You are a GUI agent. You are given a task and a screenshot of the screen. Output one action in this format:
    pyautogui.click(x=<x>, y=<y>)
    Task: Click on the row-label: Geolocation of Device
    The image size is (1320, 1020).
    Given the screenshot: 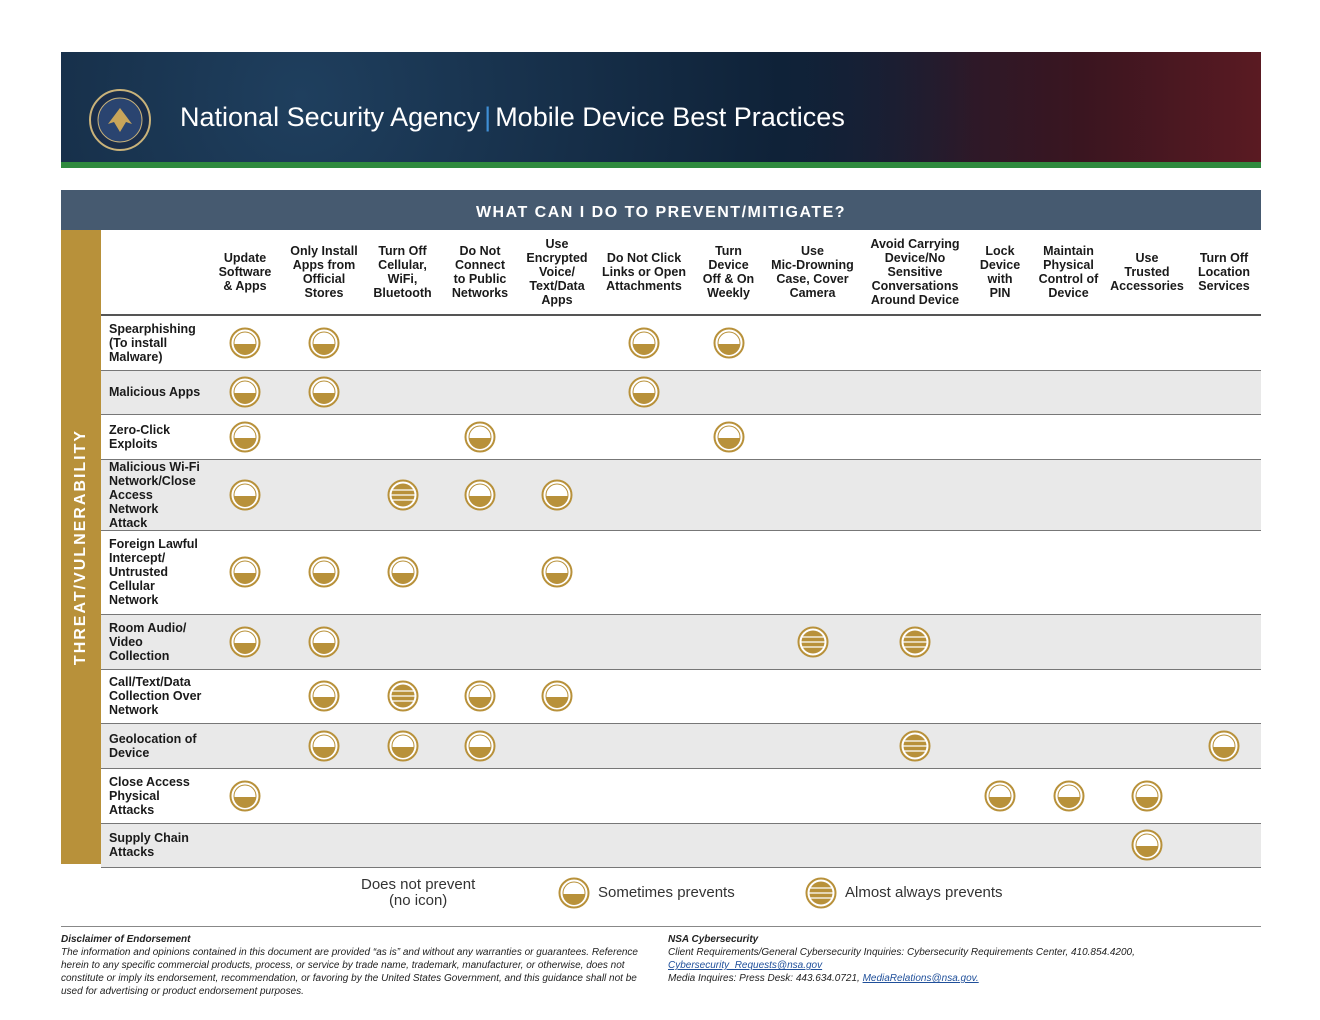 What is the action you would take?
    pyautogui.click(x=153, y=746)
    